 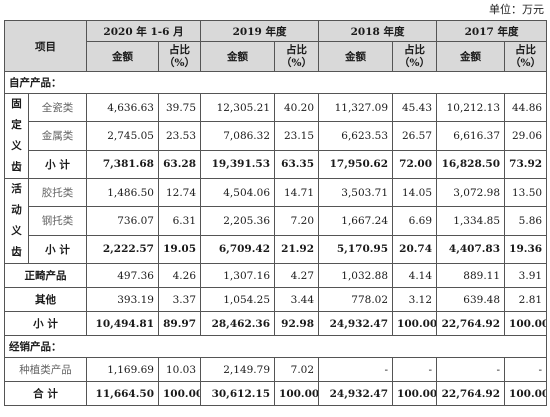 I want to click on cell: 4.27, so click(x=297, y=275).